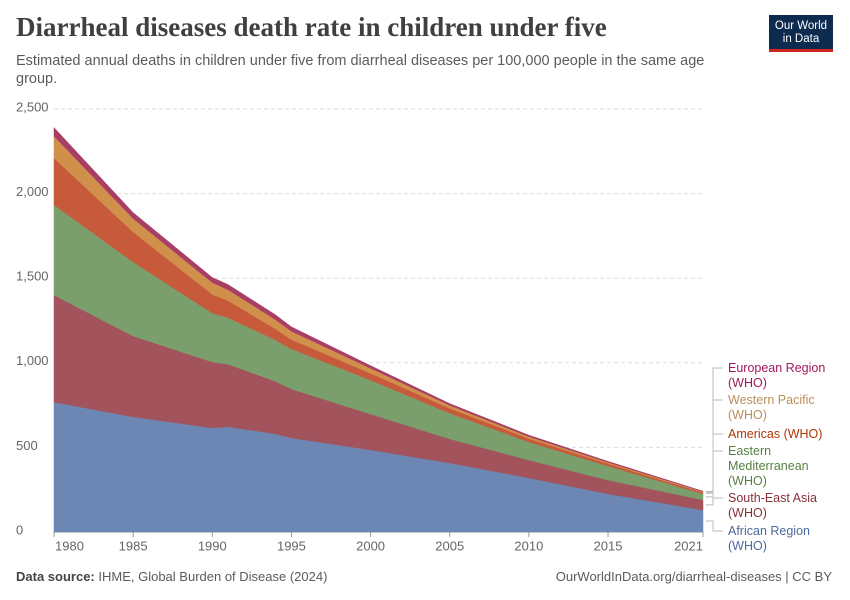 This screenshot has height=600, width=850. I want to click on legend-label: European Region (WHO), so click(777, 375).